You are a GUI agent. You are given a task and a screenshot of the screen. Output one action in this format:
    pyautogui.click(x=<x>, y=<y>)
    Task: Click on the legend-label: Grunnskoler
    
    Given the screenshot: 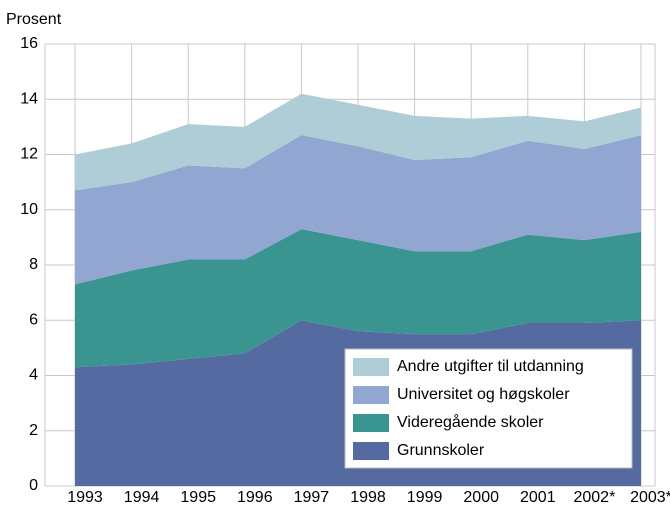 What is the action you would take?
    pyautogui.click(x=441, y=450)
    